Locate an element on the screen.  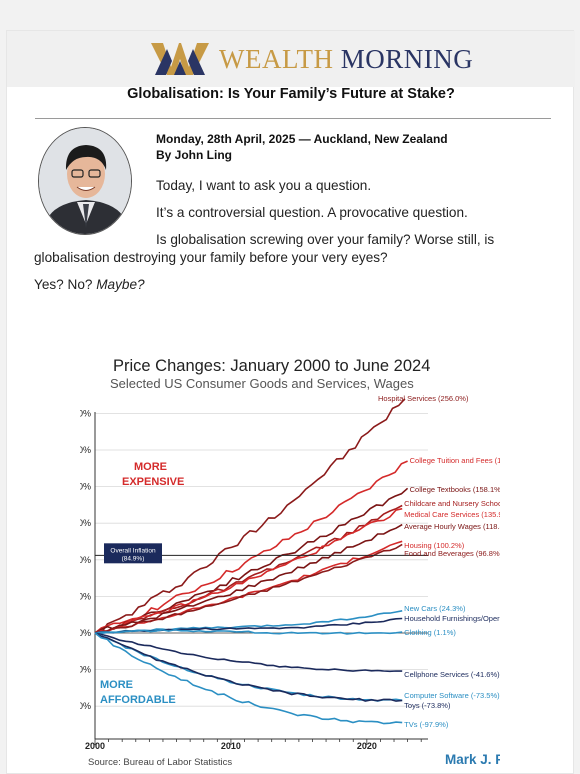
x-tick-label: 2010 is located at coordinates (231, 746).